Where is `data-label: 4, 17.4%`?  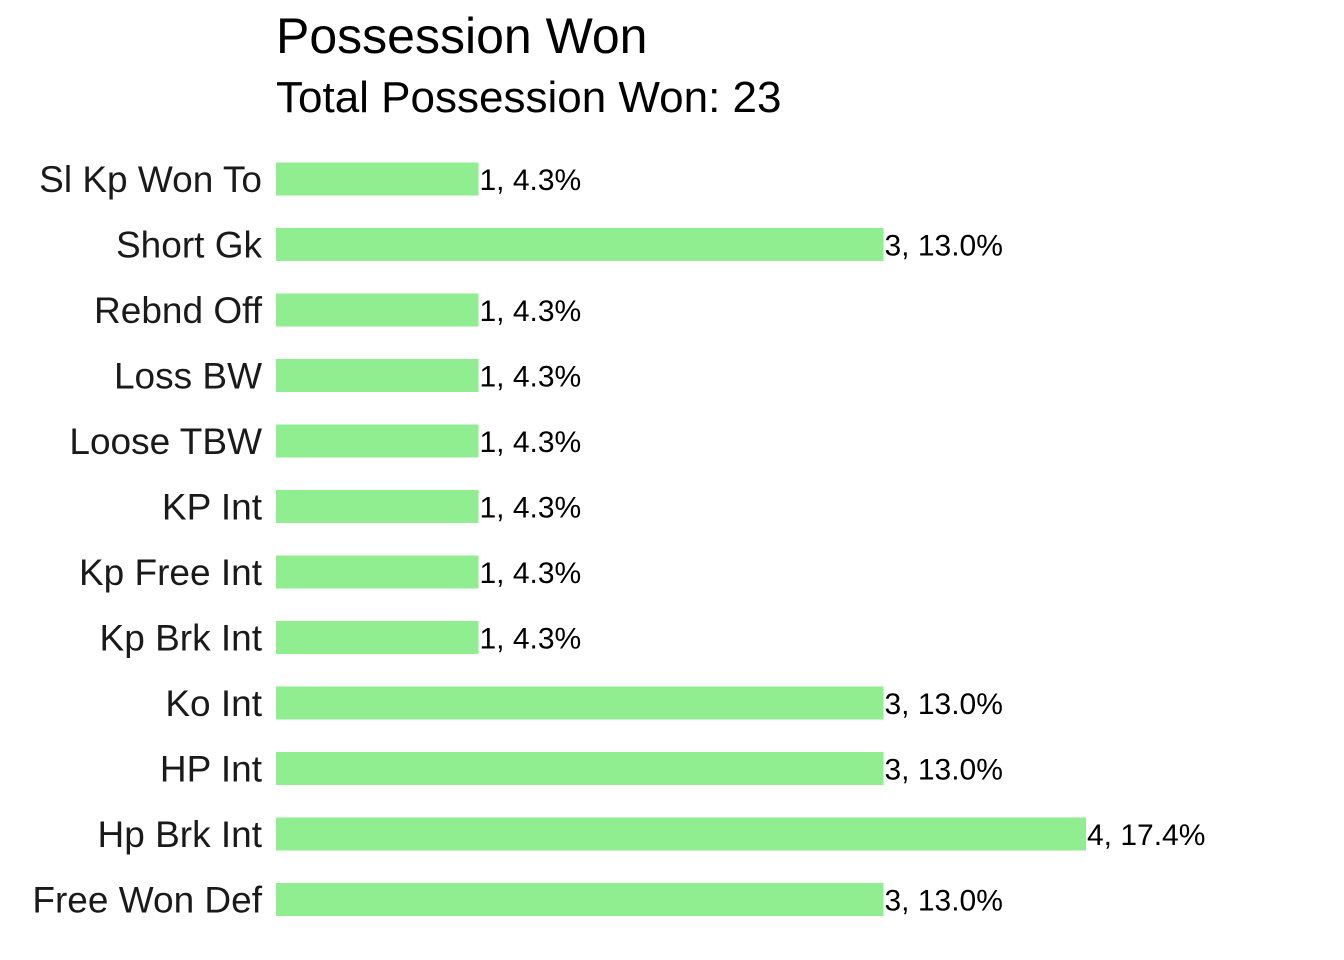
data-label: 4, 17.4% is located at coordinates (1146, 835).